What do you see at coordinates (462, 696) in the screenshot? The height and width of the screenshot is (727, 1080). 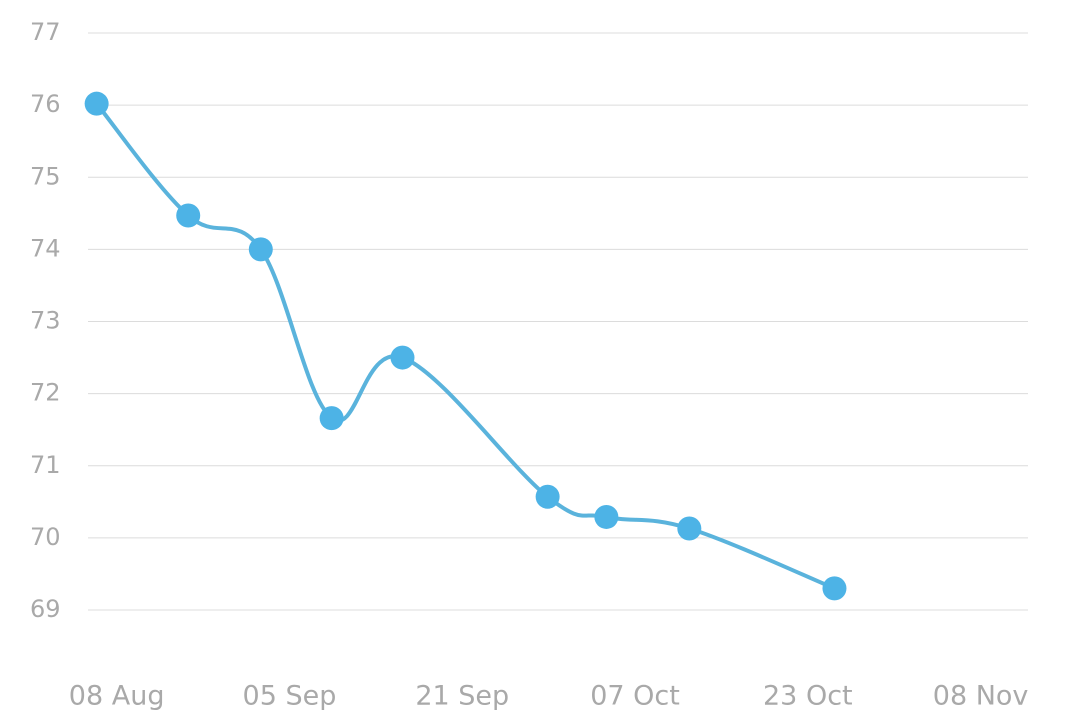 I see `x-tick-label: 21 Sep` at bounding box center [462, 696].